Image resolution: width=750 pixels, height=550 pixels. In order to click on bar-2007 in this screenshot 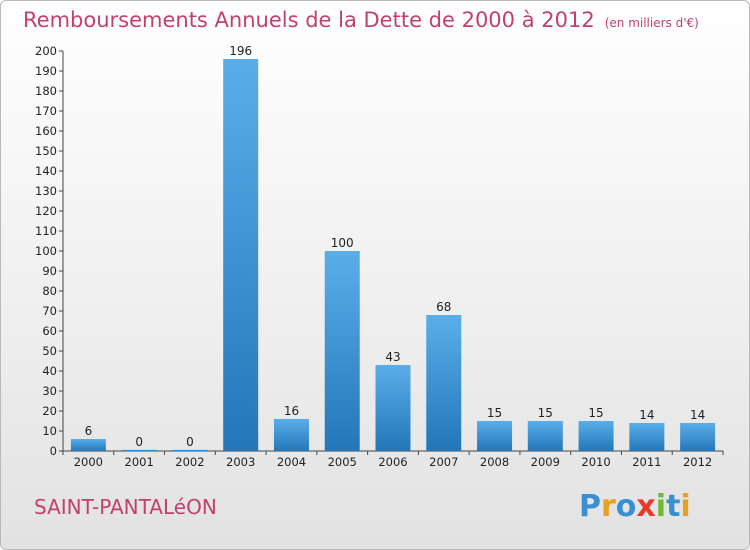, I will do `click(444, 383)`.